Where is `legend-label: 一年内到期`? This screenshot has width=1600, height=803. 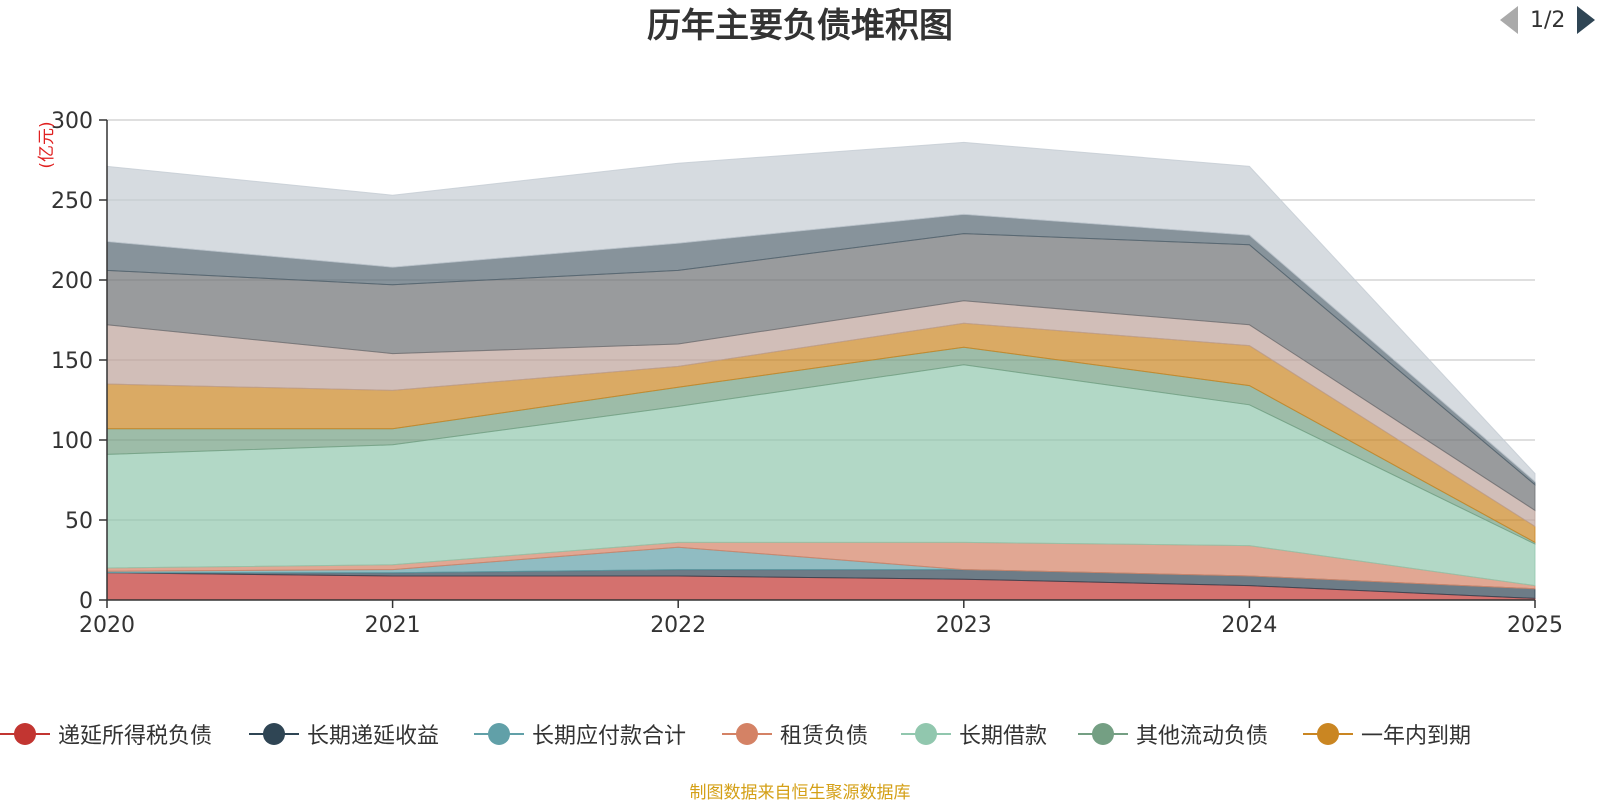 legend-label: 一年内到期 is located at coordinates (1416, 736).